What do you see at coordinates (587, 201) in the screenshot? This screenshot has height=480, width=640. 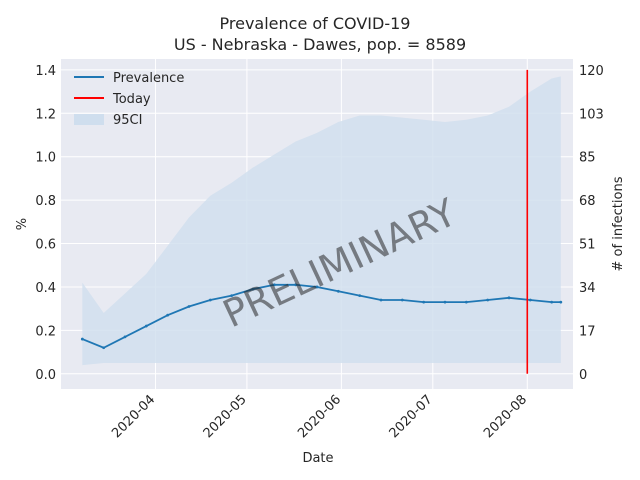 I see `y2-tick-label: 68` at bounding box center [587, 201].